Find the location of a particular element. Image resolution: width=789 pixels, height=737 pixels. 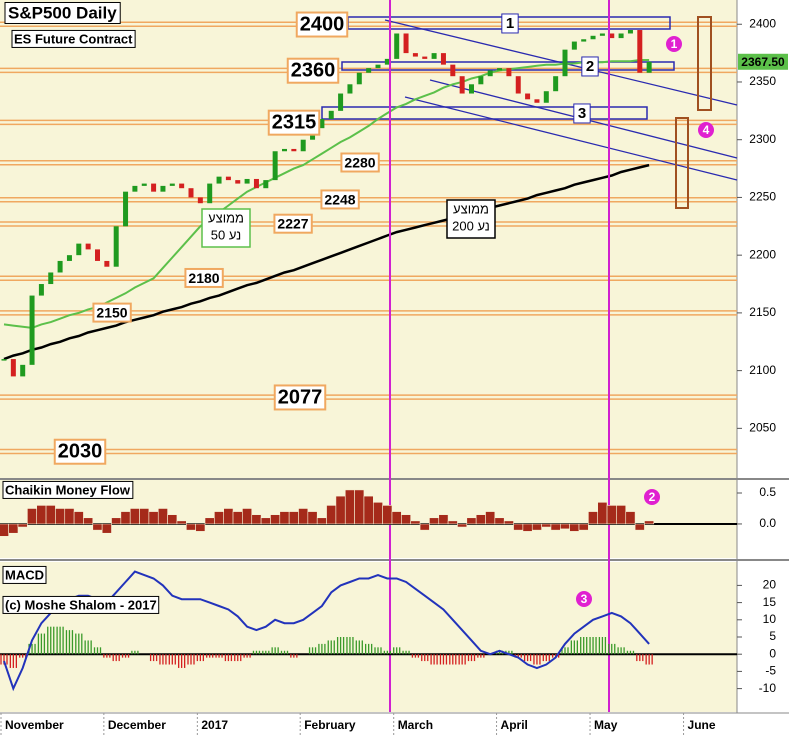

chart-title: S&P500 Daily is located at coordinates (62, 12).